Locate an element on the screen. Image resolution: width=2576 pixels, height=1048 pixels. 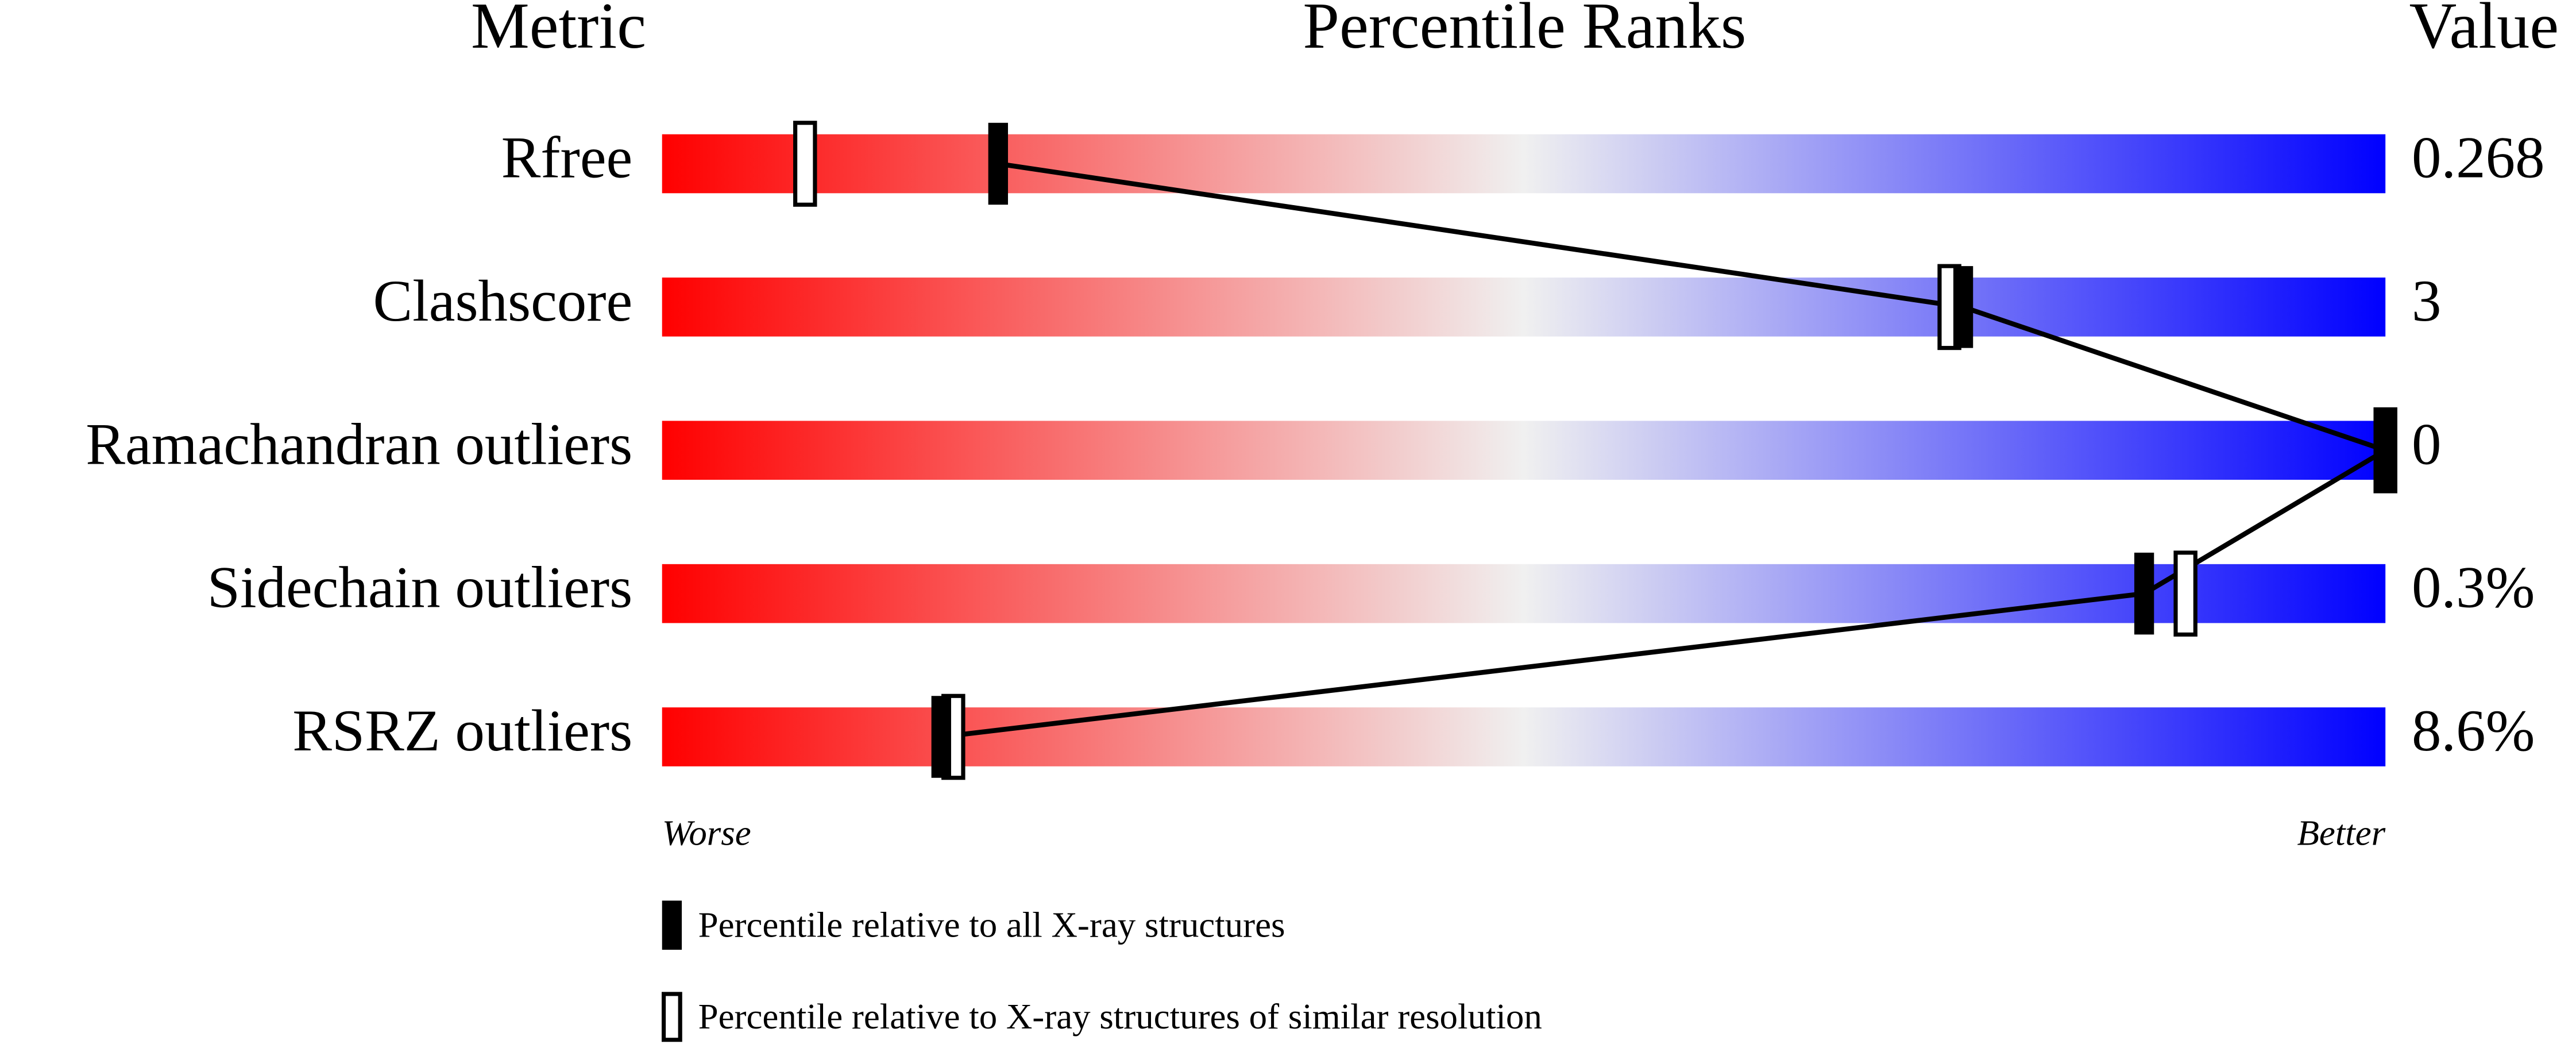
metric-value: 0.268 is located at coordinates (2478, 158).